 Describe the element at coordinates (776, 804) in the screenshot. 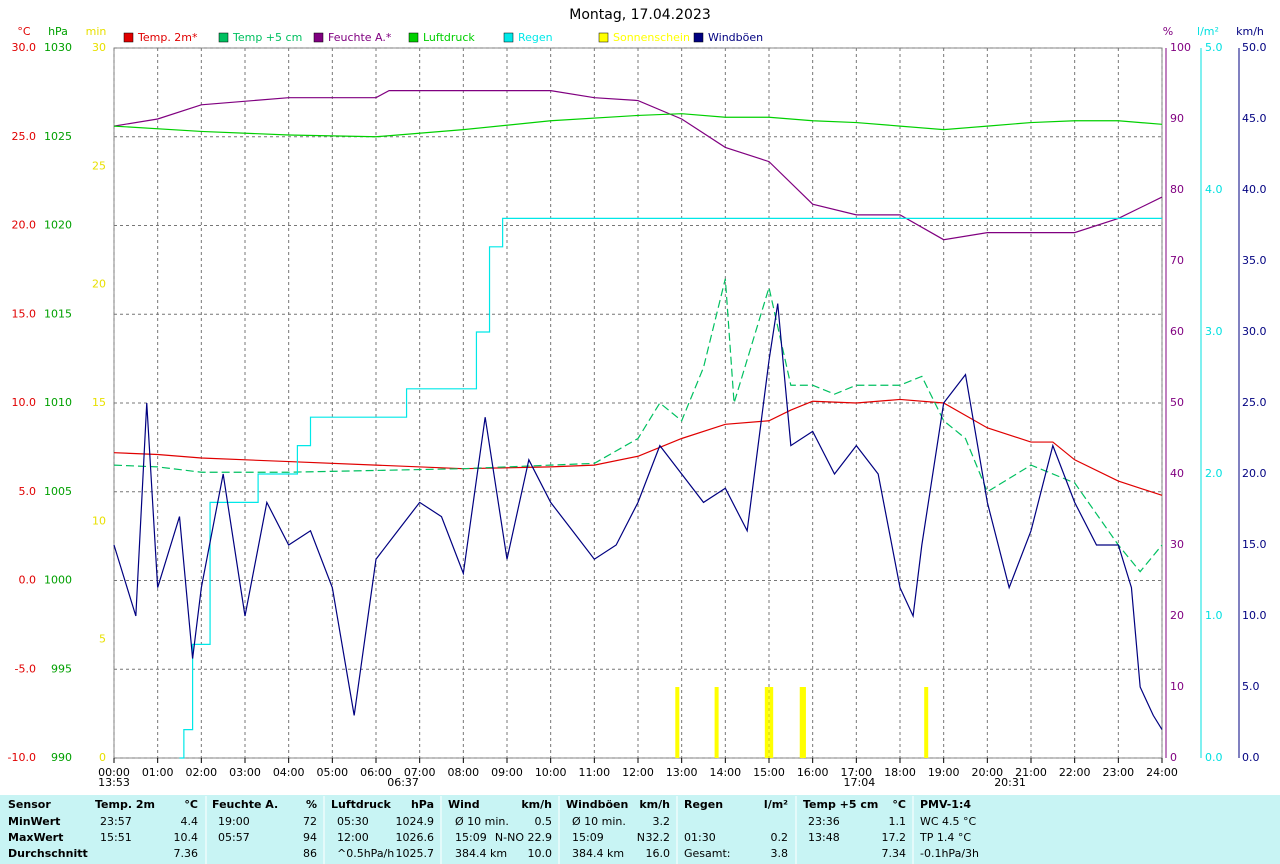

I see `table-header: l/m²` at that location.